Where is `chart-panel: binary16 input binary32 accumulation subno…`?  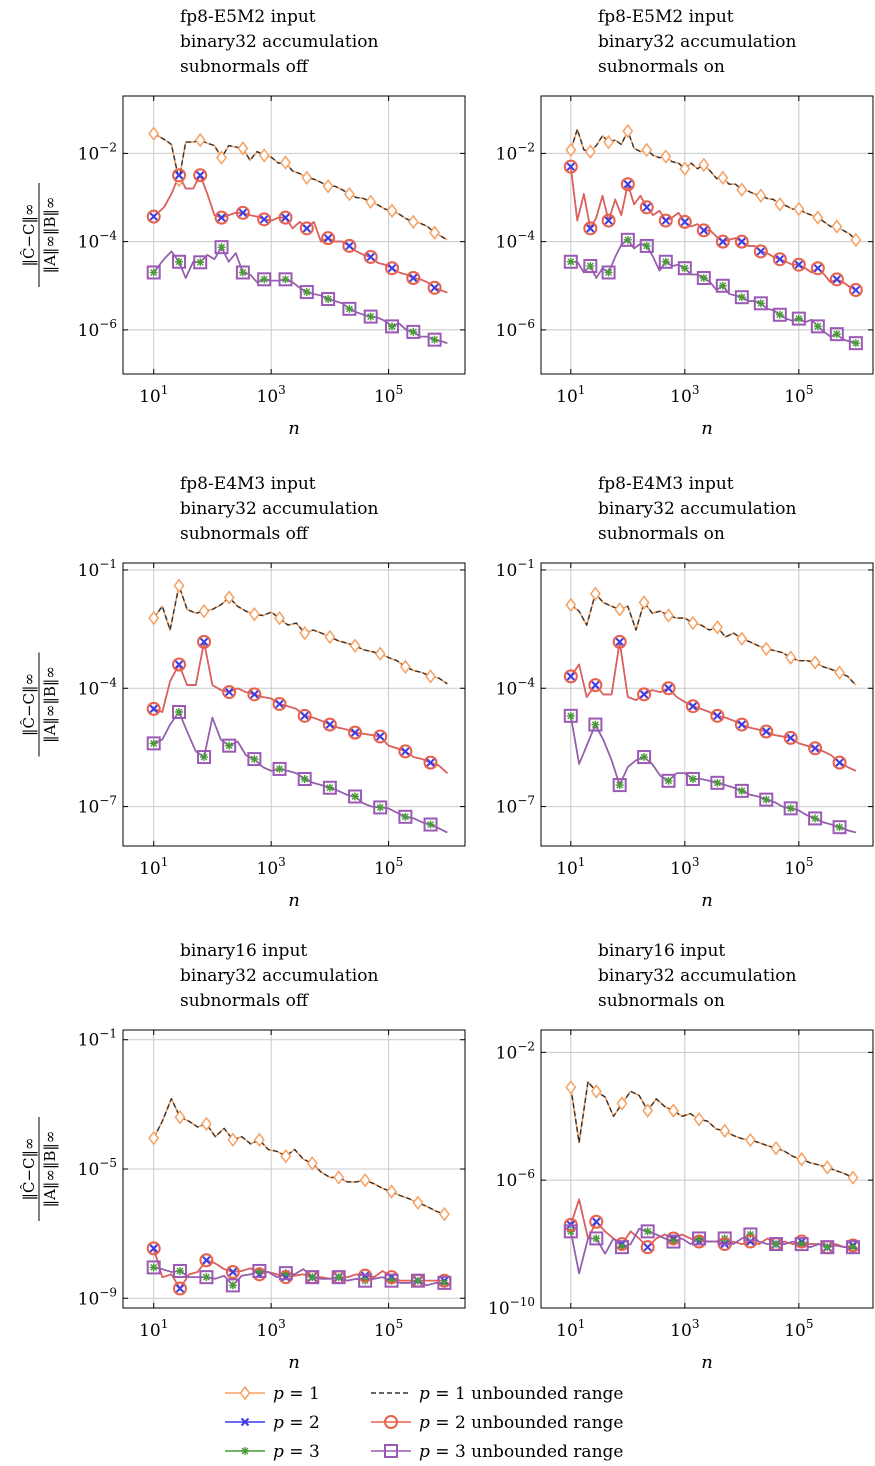 chart-panel: binary16 input binary32 accumulation subno… is located at coordinates (681, 1157).